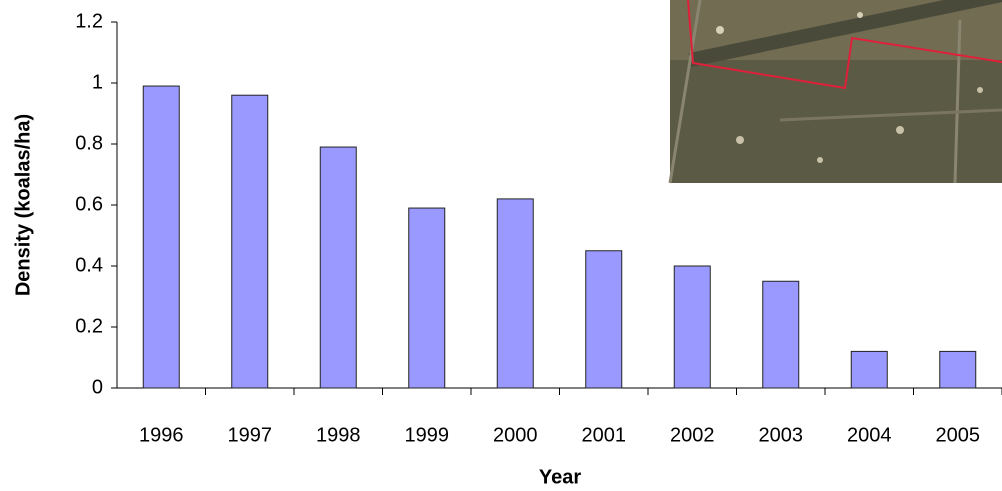 The height and width of the screenshot is (491, 1002). Describe the element at coordinates (97, 82) in the screenshot. I see `y-tick-label: 1` at that location.